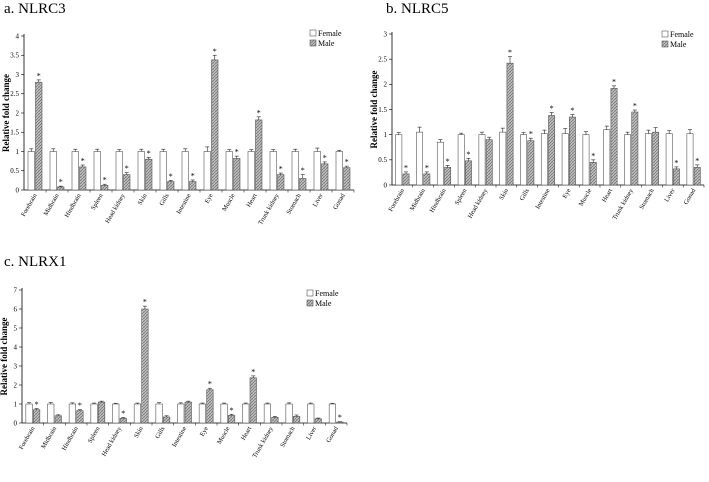 This screenshot has width=709, height=482. What do you see at coordinates (670, 195) in the screenshot?
I see `x-tick-label: Liver` at bounding box center [670, 195].